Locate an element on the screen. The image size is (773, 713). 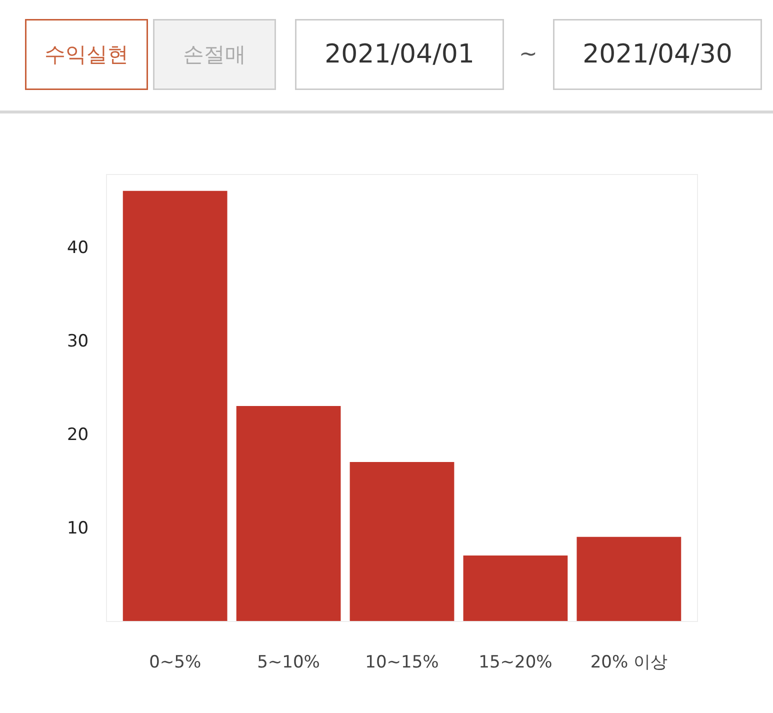
x-tick-label: 5~10% is located at coordinates (288, 662).